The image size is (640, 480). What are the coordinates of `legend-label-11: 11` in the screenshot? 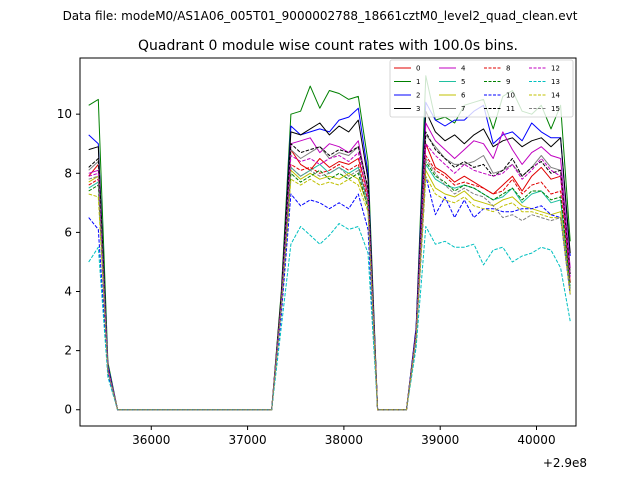 It's located at (510, 109).